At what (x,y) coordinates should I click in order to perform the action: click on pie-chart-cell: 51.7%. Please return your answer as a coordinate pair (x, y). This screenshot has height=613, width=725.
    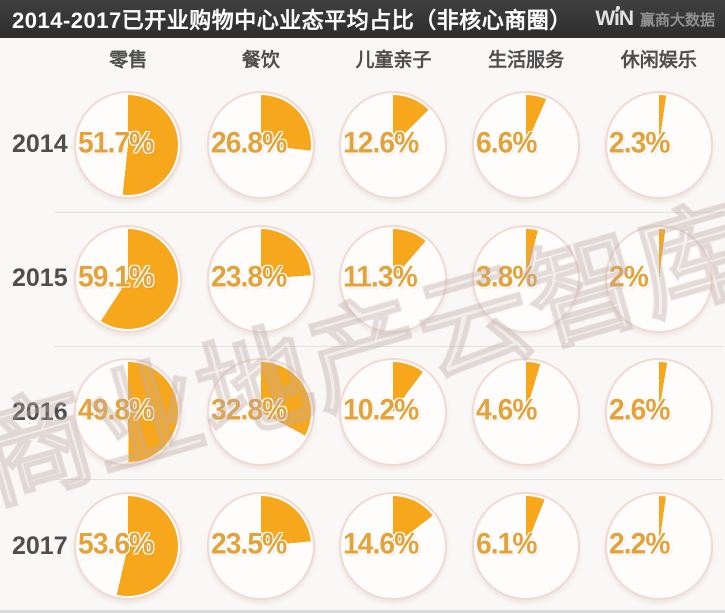
    Looking at the image, I should click on (128, 144).